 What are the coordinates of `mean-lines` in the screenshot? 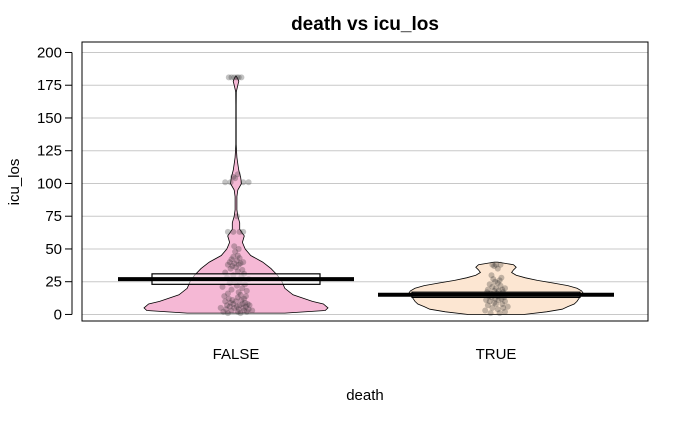 It's located at (366, 287).